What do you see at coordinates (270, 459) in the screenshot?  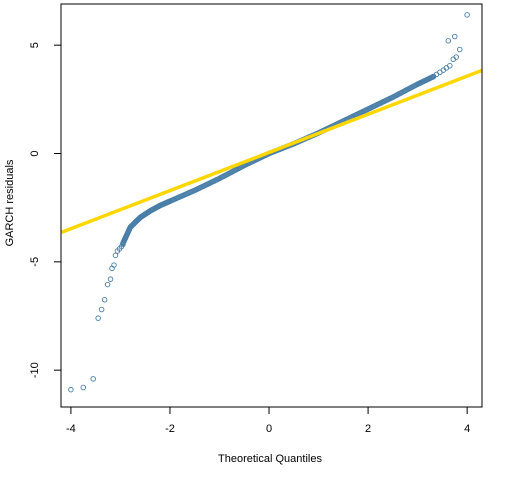 I see `x-axis-label: Theoretical Quantiles` at bounding box center [270, 459].